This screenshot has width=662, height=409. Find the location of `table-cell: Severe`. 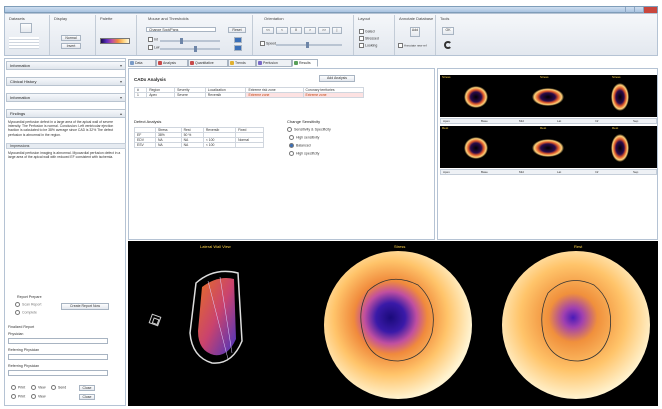

table-cell: Severe is located at coordinates (190, 95).